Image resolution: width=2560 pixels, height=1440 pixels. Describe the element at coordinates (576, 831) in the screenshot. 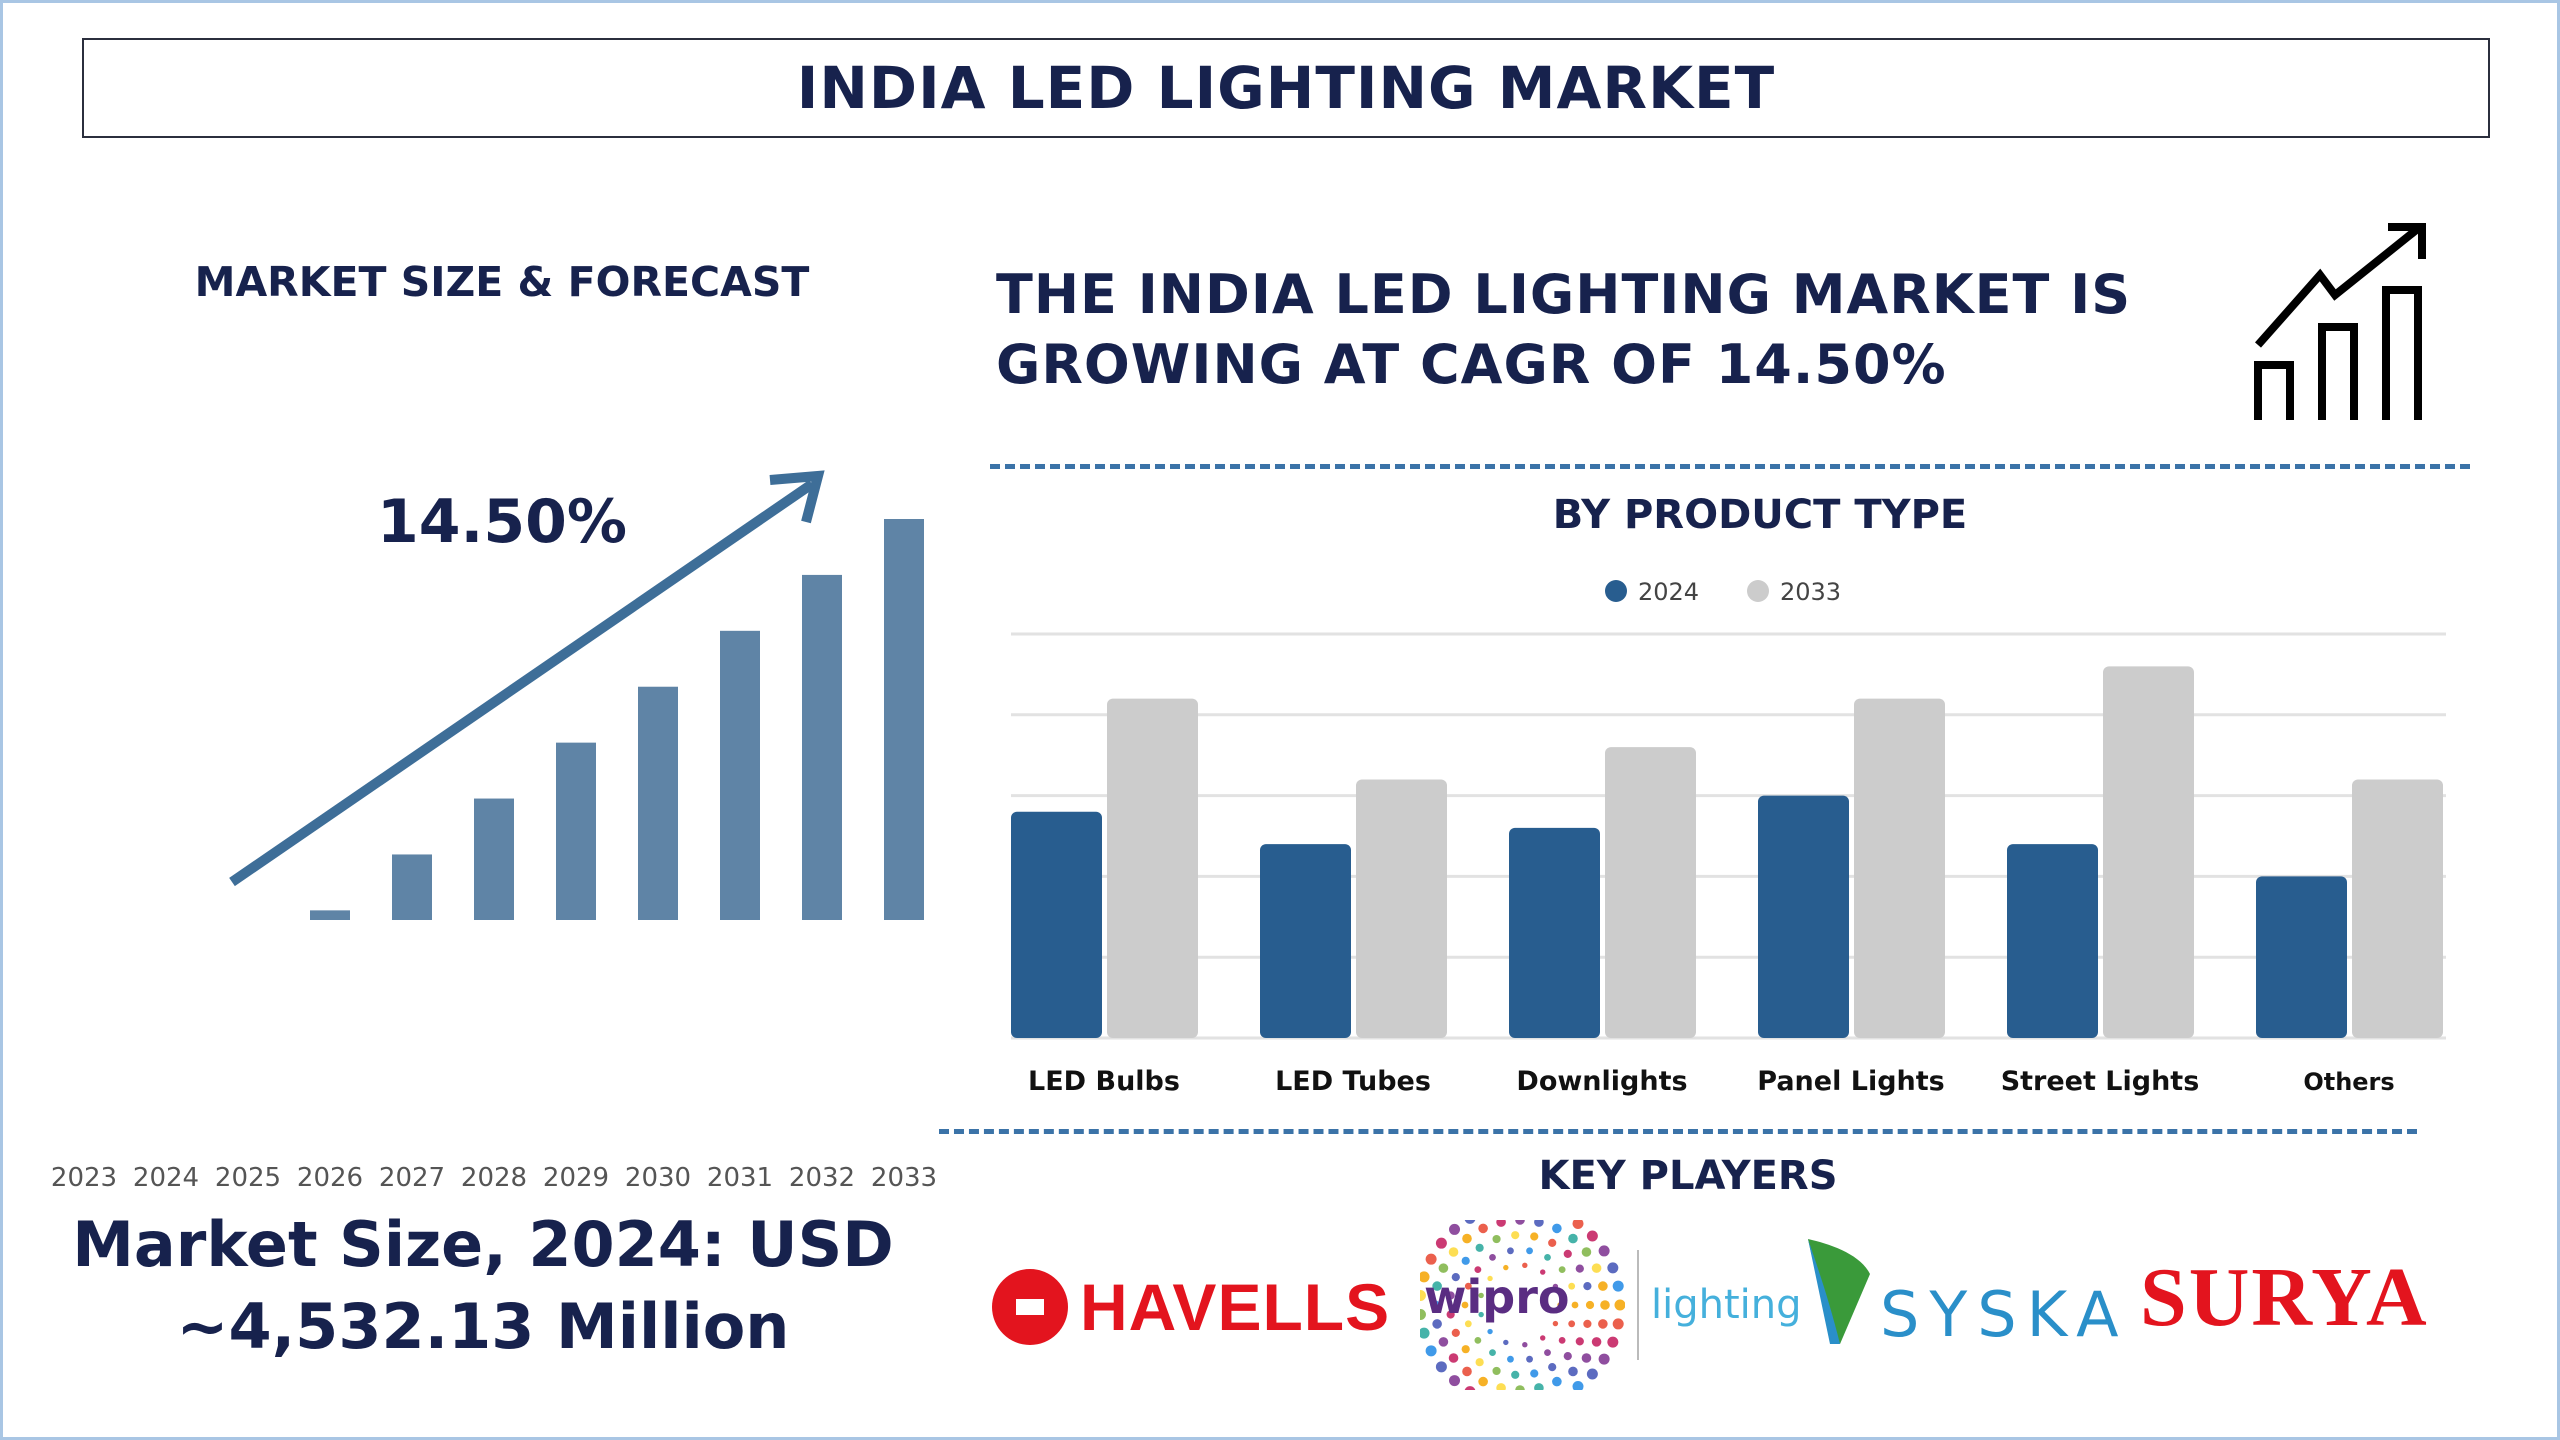

I see `bar-2029` at that location.